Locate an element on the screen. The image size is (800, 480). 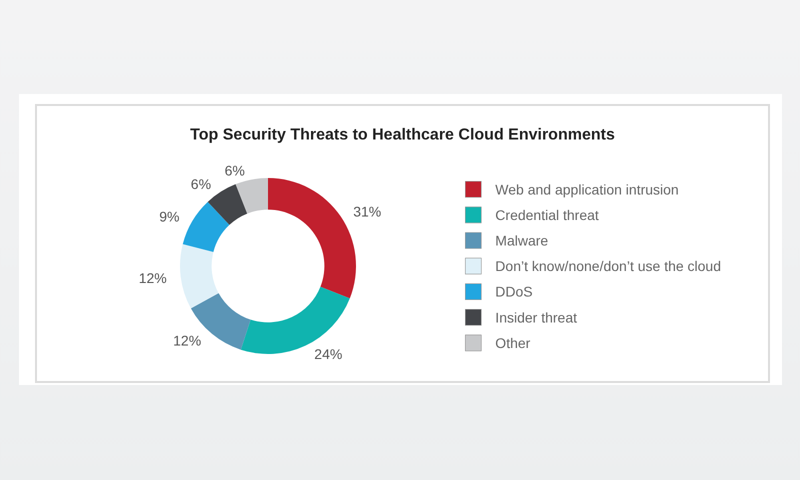
data-label: 31% is located at coordinates (367, 211).